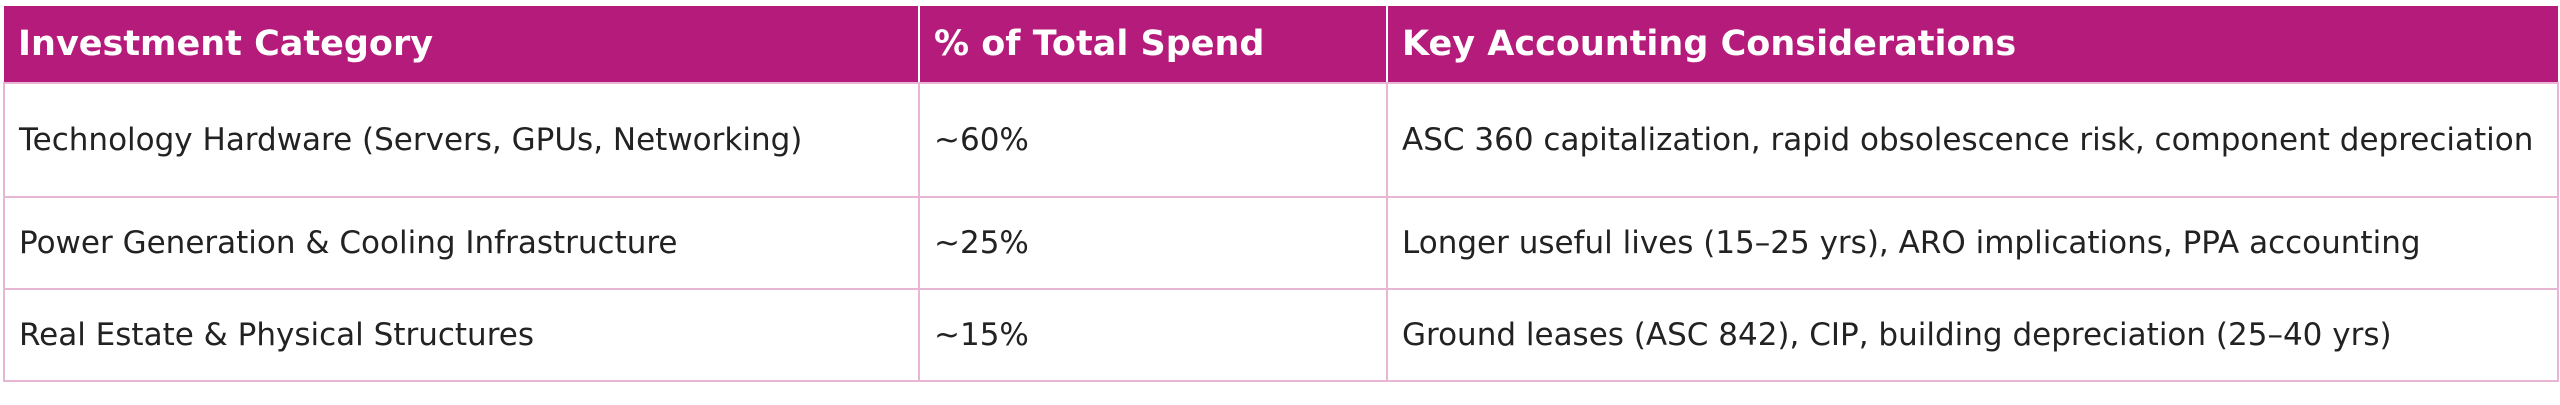 The image size is (2560, 405). I want to click on cell-category: Real Estate & Physical Structures, so click(461, 335).